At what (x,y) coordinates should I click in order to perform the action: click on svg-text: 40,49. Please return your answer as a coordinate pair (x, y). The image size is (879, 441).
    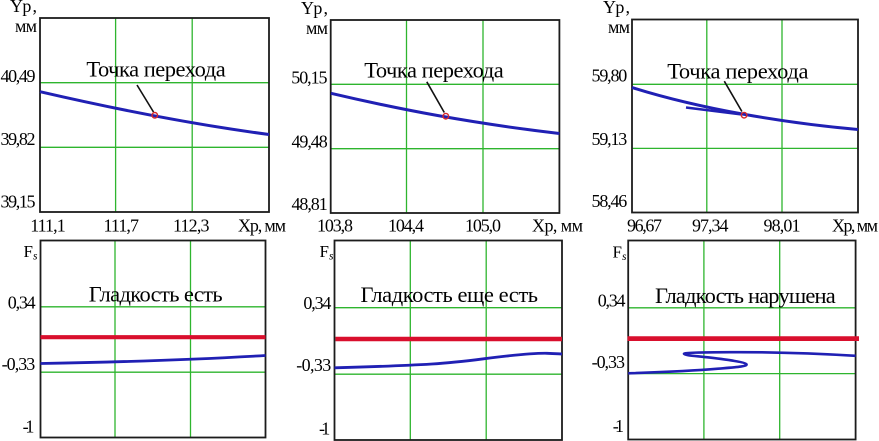
    Looking at the image, I should click on (18, 76).